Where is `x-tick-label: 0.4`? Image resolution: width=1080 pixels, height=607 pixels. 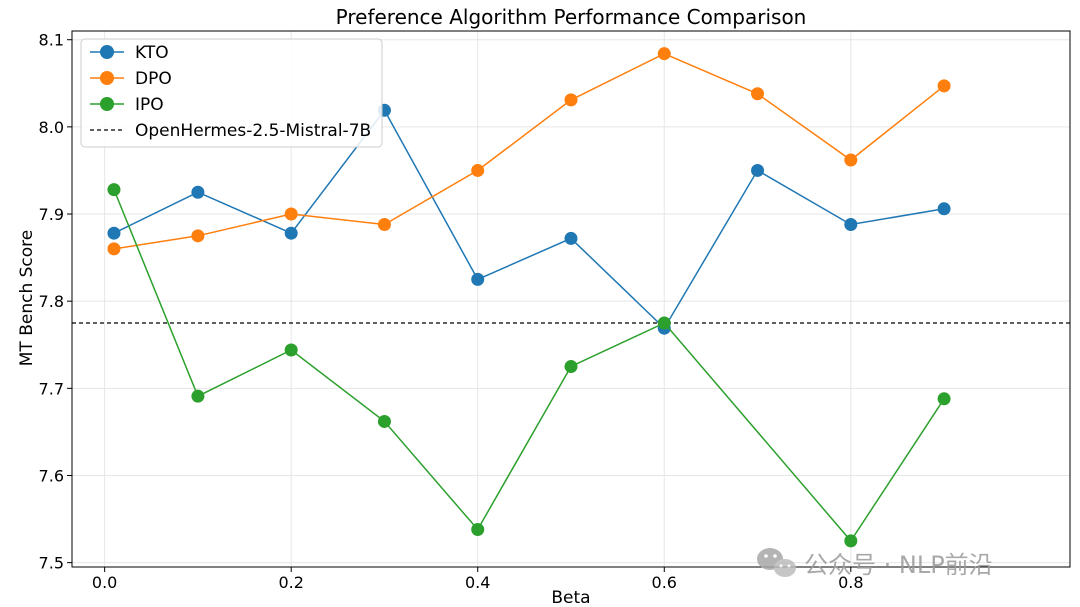
x-tick-label: 0.4 is located at coordinates (477, 582).